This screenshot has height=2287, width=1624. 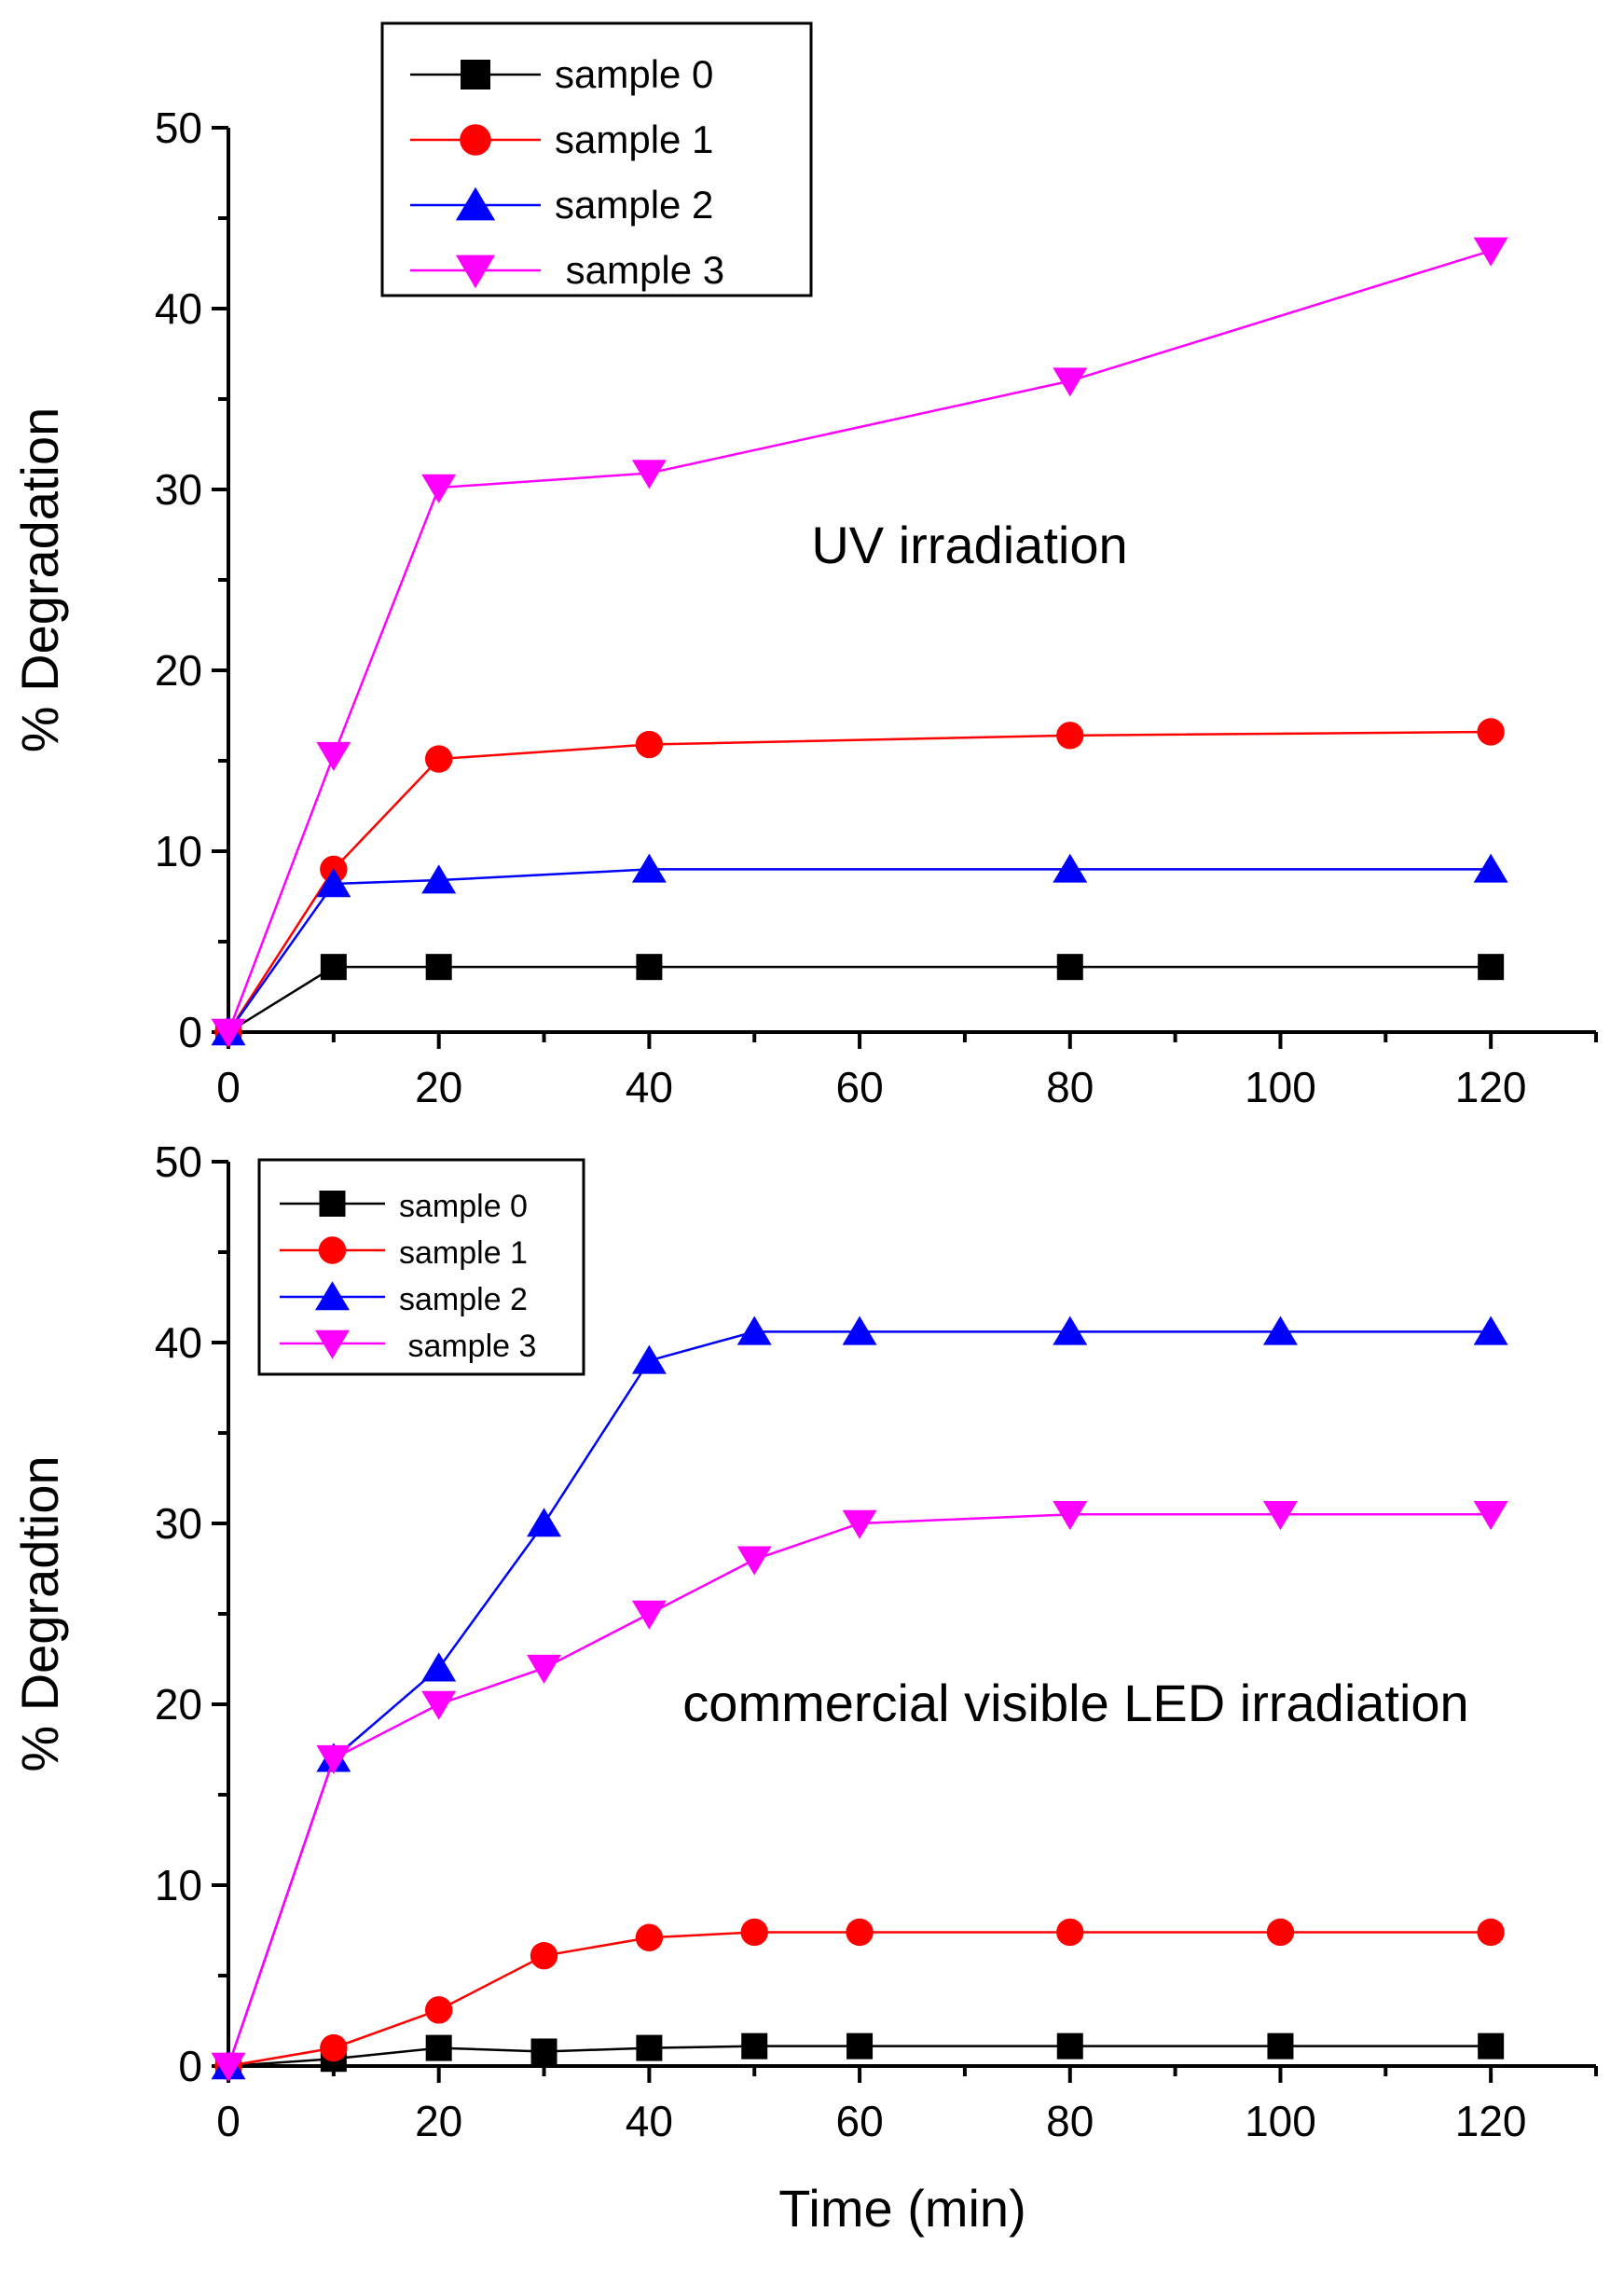 What do you see at coordinates (463, 1206) in the screenshot?
I see `legend-label: sample 0` at bounding box center [463, 1206].